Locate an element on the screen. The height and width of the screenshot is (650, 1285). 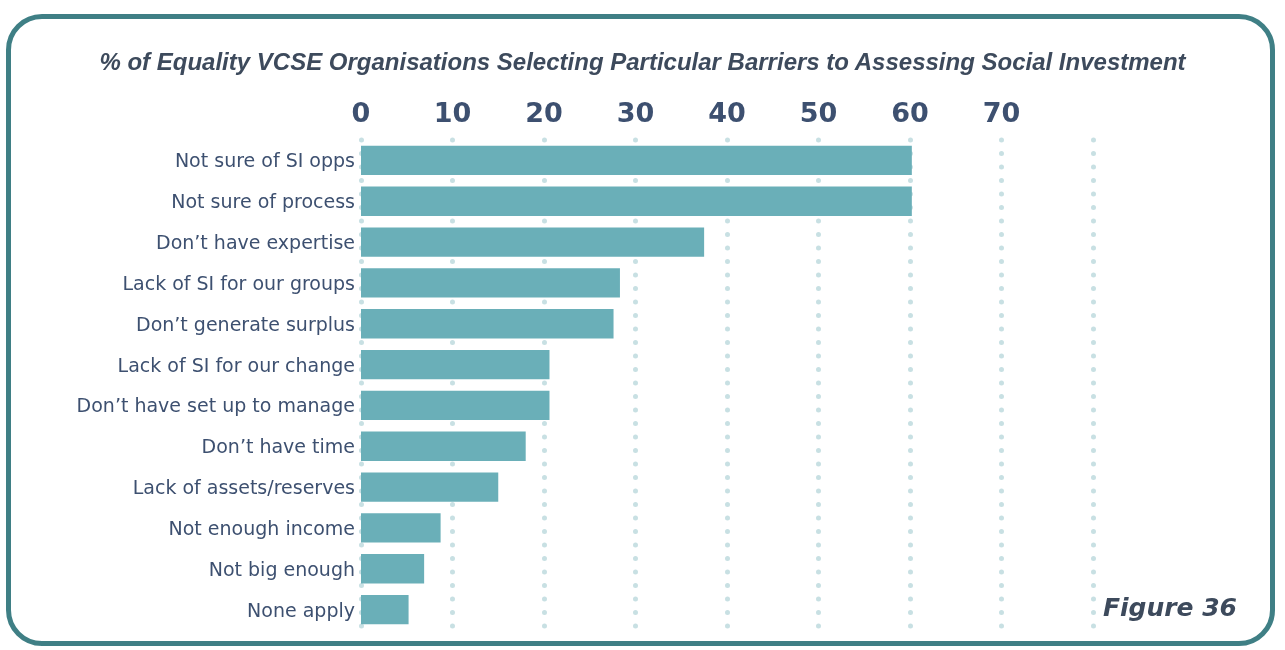
caption: Figure 36 is located at coordinates (1170, 607).